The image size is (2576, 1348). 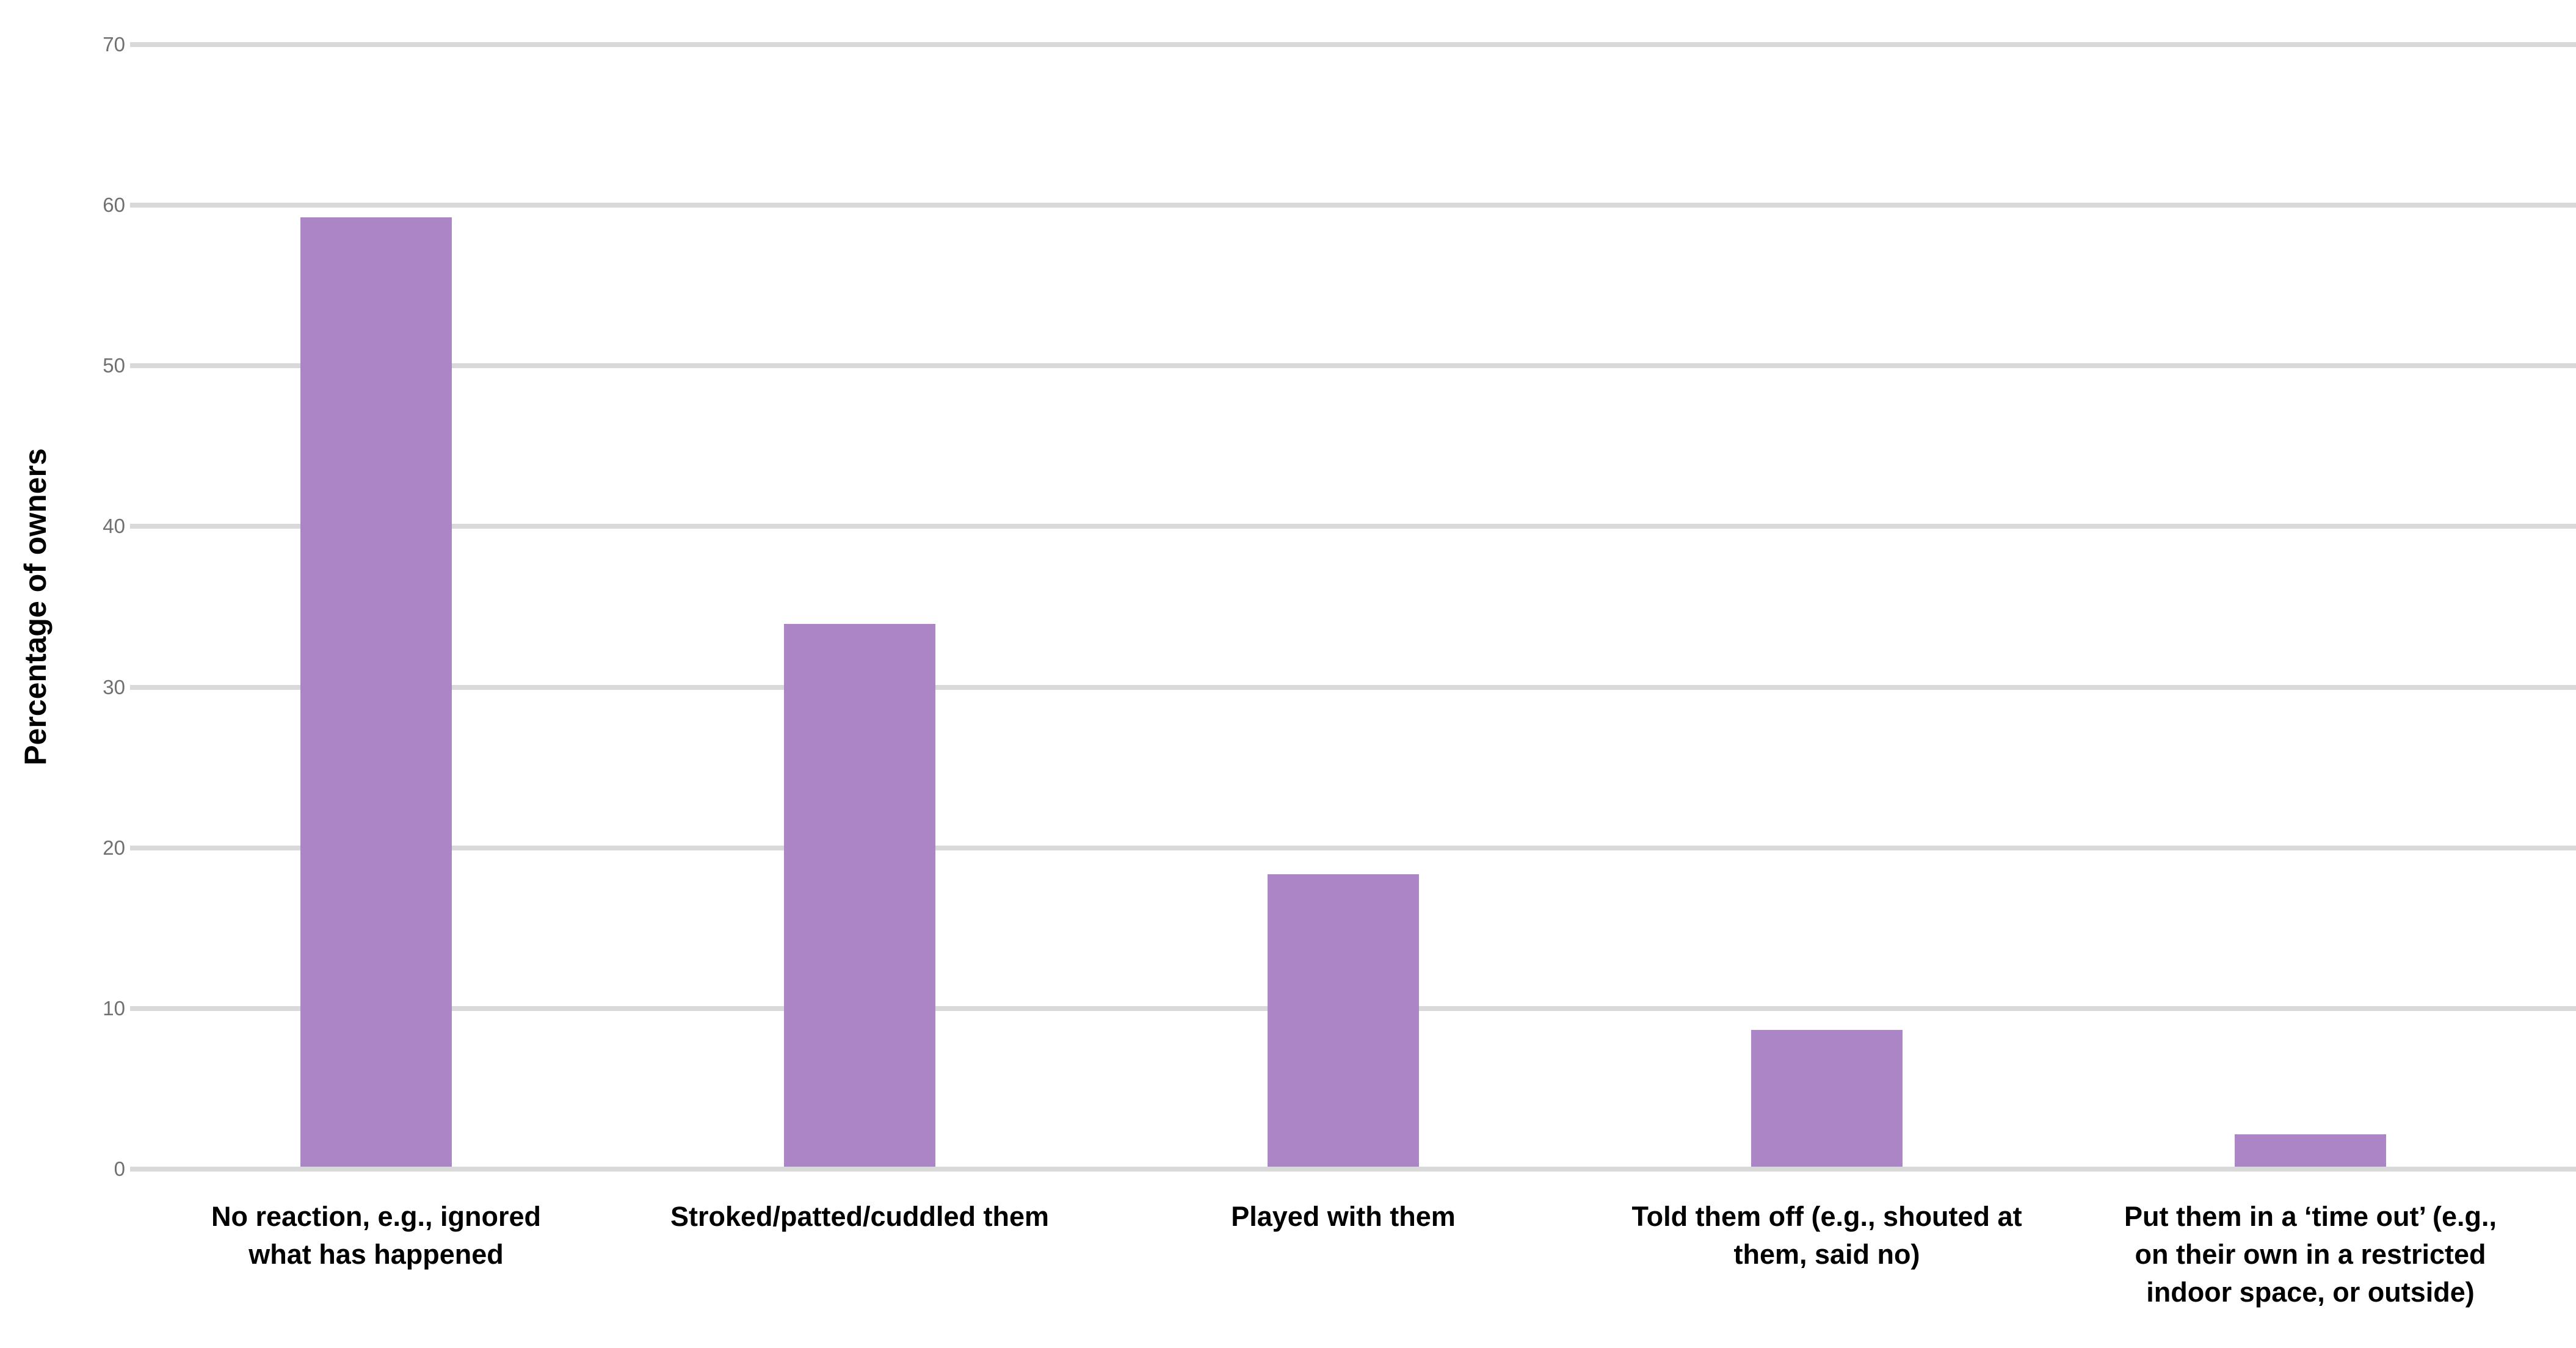 I want to click on y-axis-title: Percentage of owners, so click(x=35, y=607).